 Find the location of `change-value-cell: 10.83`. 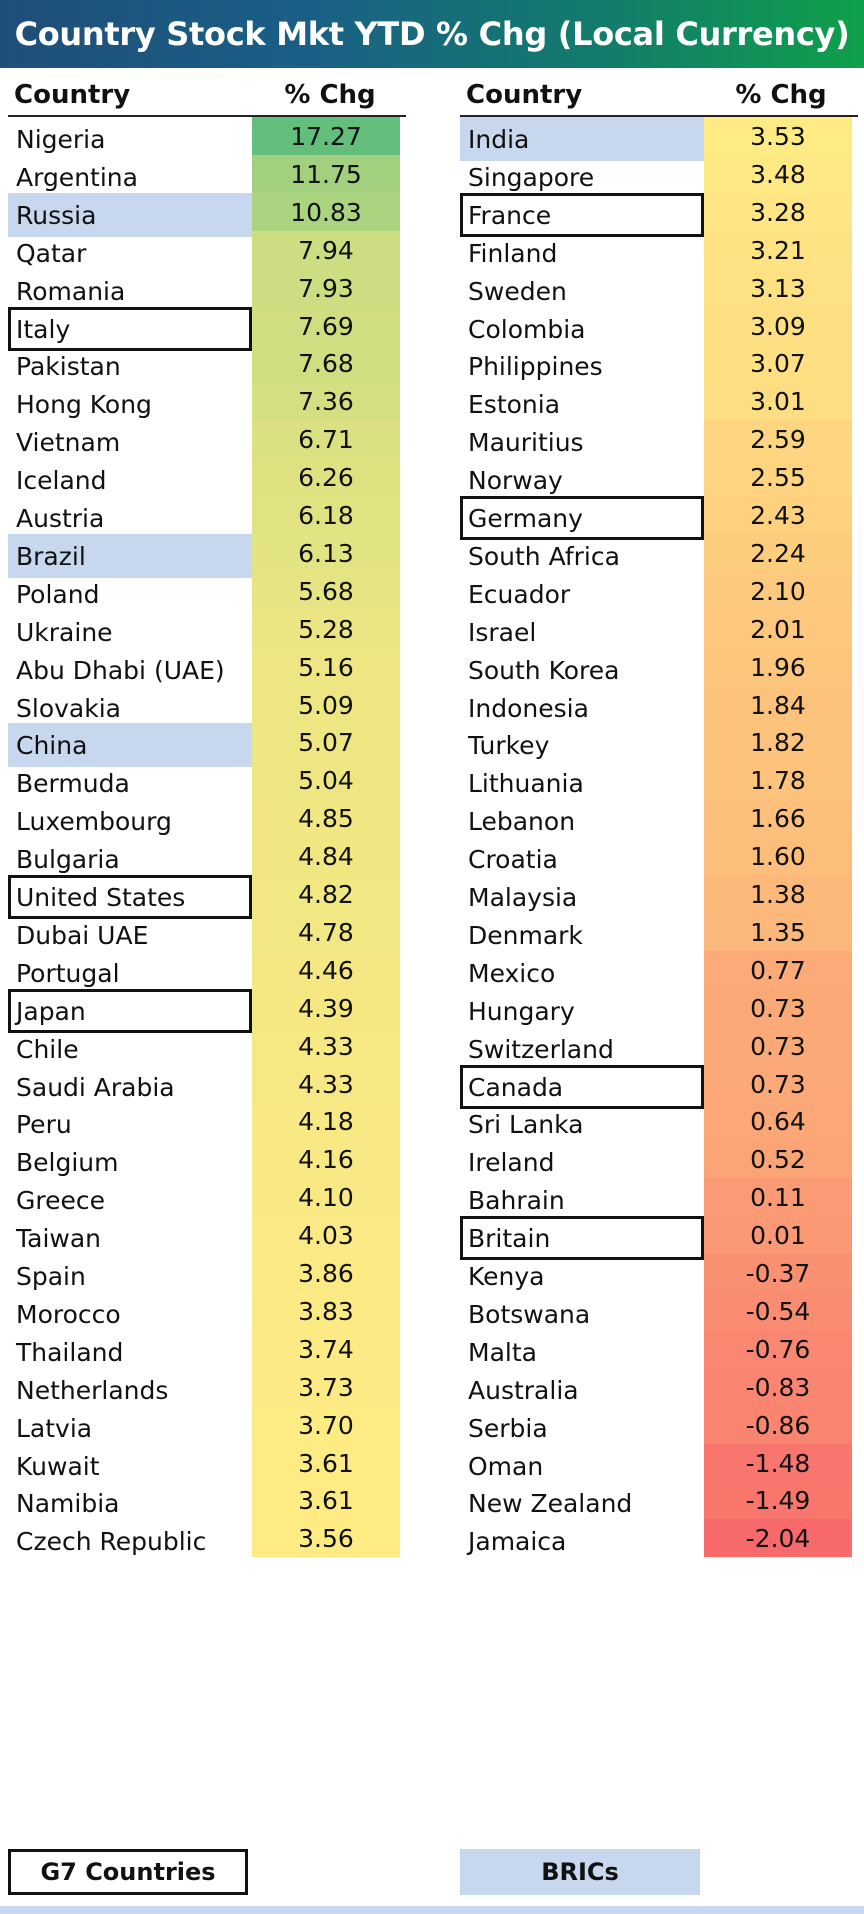

change-value-cell: 10.83 is located at coordinates (326, 212).